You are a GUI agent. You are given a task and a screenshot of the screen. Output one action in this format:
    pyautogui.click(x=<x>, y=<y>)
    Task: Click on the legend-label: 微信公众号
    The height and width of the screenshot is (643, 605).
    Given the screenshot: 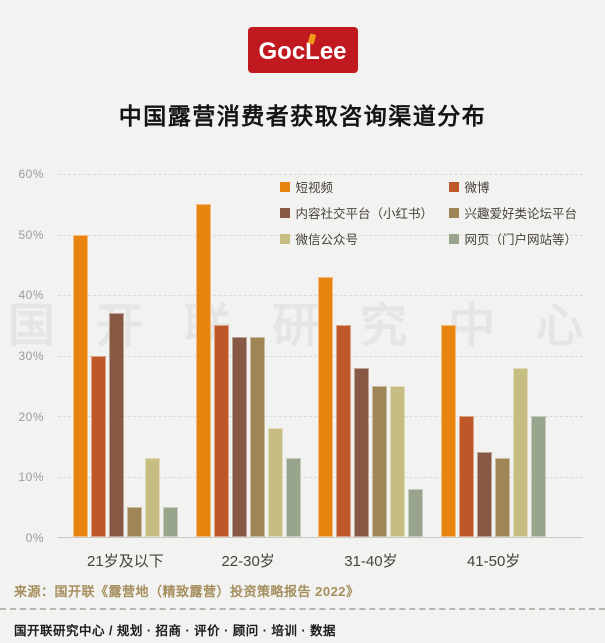 What is the action you would take?
    pyautogui.click(x=326, y=240)
    